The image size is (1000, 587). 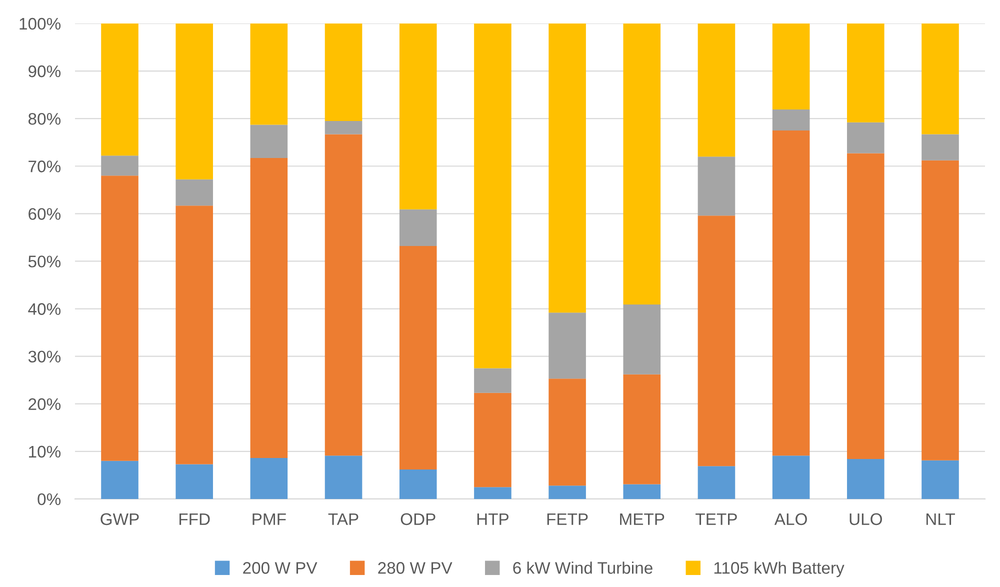 I want to click on x-tick-label: TETP, so click(x=716, y=519).